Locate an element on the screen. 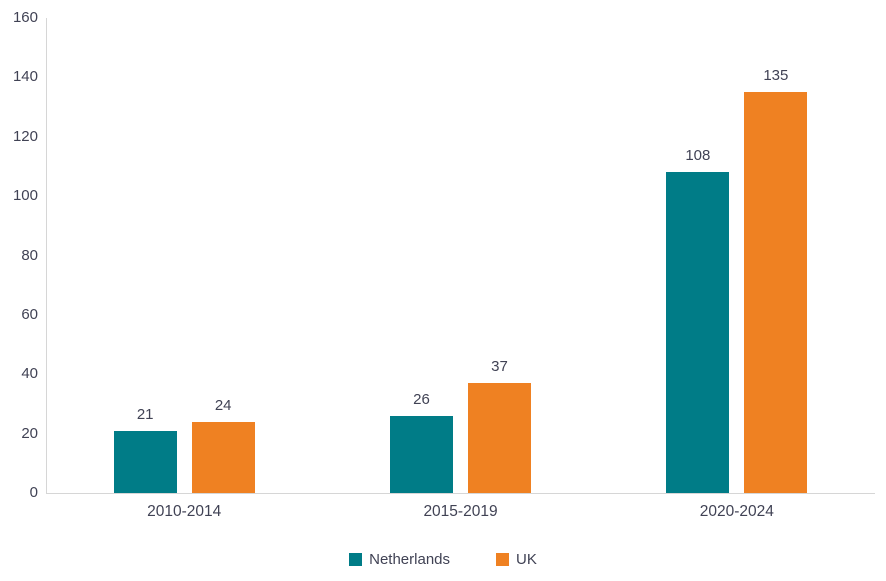 This screenshot has width=886, height=581. x-category-label: 2015-2019 is located at coordinates (460, 511).